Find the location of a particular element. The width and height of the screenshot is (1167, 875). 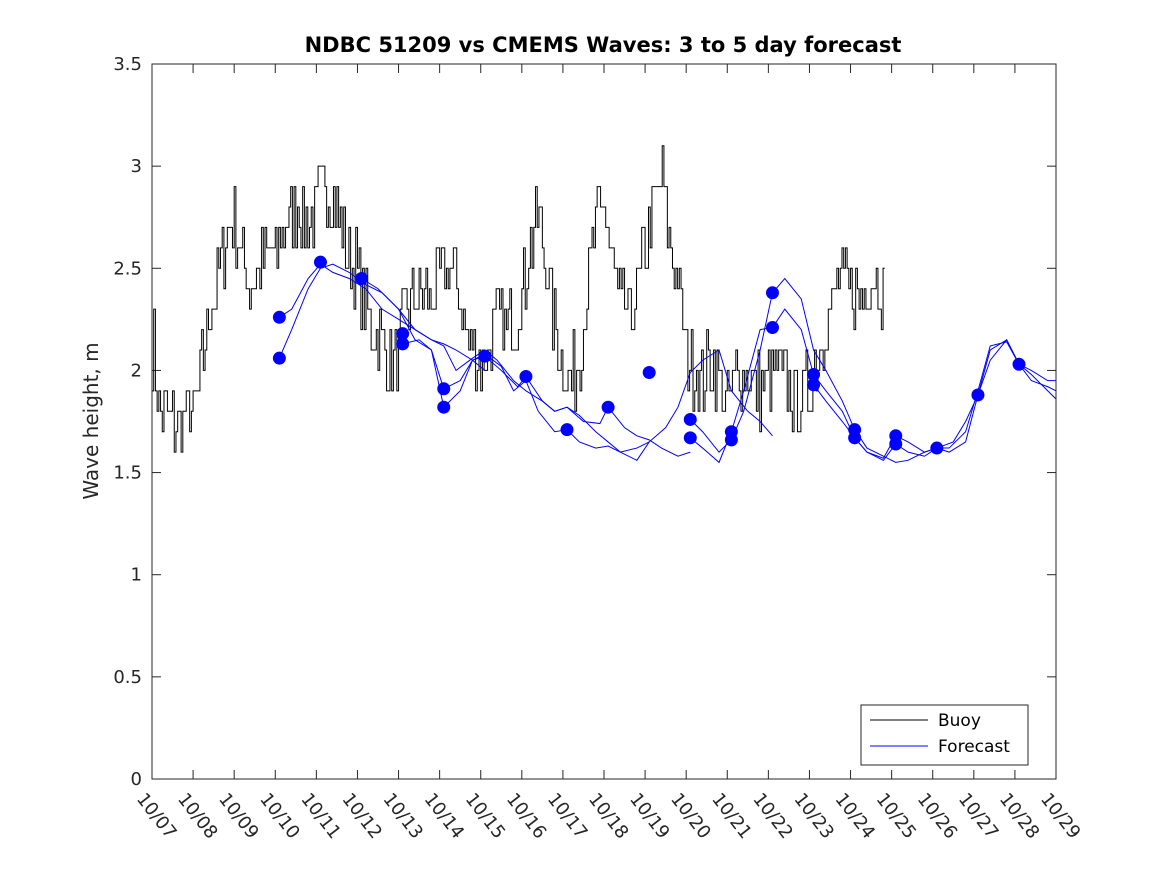

forecast-markers is located at coordinates (649, 355).